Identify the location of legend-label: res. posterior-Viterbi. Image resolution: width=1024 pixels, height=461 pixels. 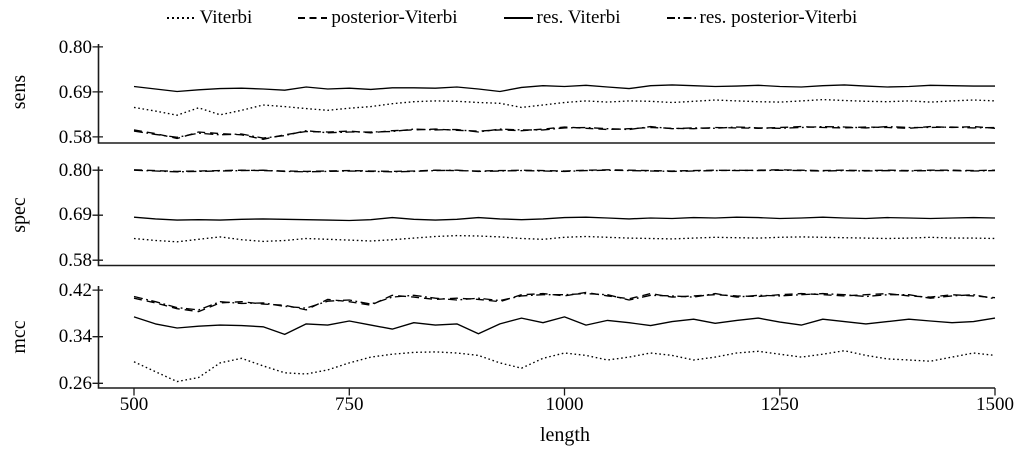
(778, 17).